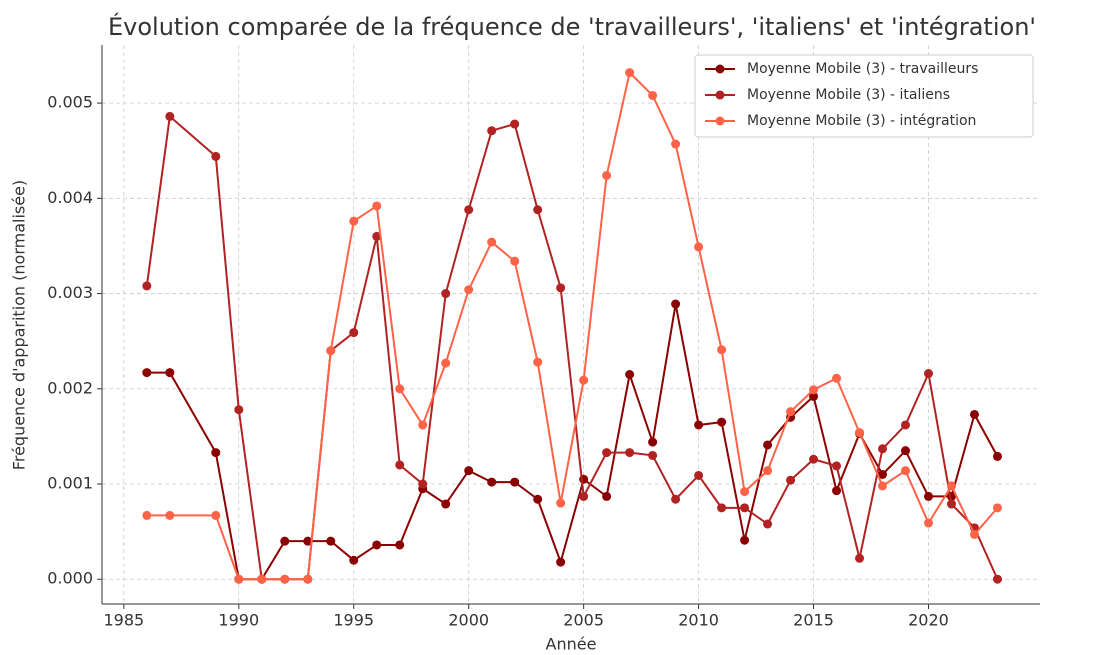  Describe the element at coordinates (862, 69) in the screenshot. I see `legend-label: Moyenne Mobile (3) - travailleurs` at that location.